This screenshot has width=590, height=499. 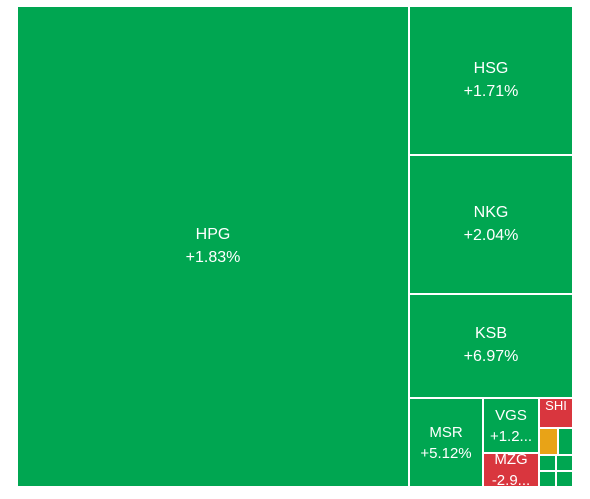 What do you see at coordinates (213, 257) in the screenshot?
I see `tile-change: +1.83%` at bounding box center [213, 257].